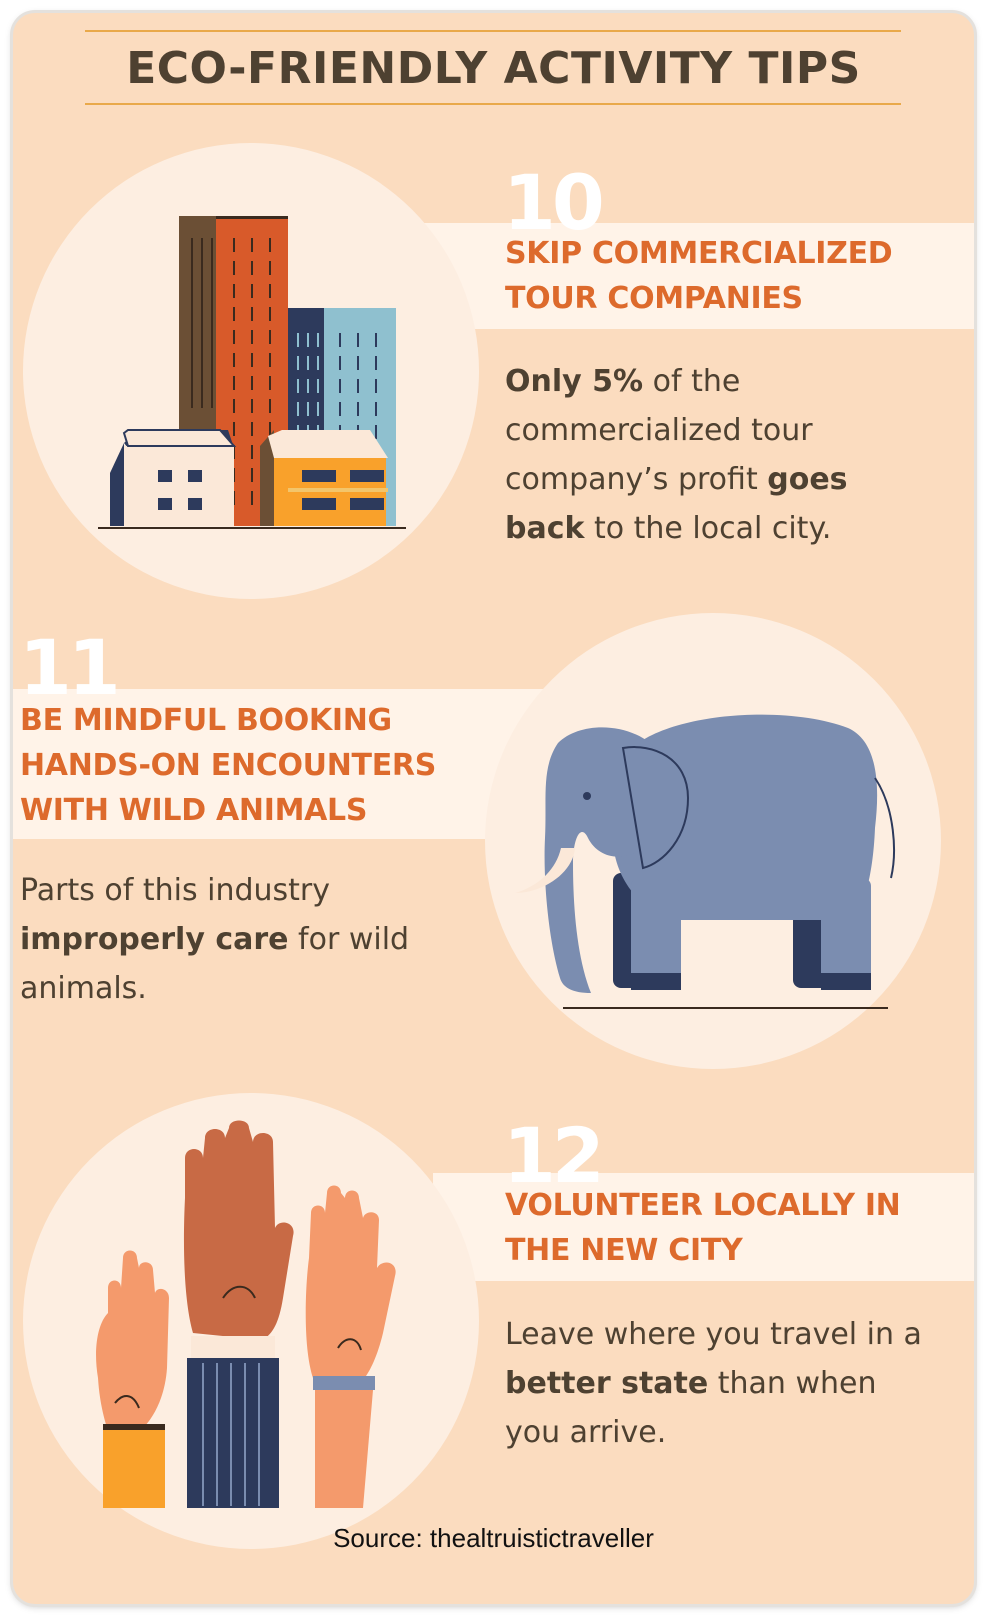 Image resolution: width=987 pixels, height=1617 pixels. What do you see at coordinates (703, 1205) in the screenshot?
I see `tip-12-heading-line-1: VOLUNTEER LOCALLY IN` at bounding box center [703, 1205].